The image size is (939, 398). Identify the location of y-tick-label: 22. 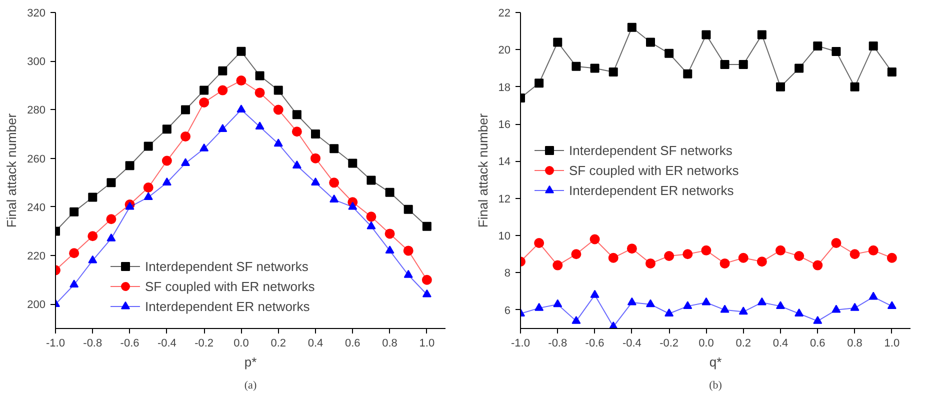
(504, 14).